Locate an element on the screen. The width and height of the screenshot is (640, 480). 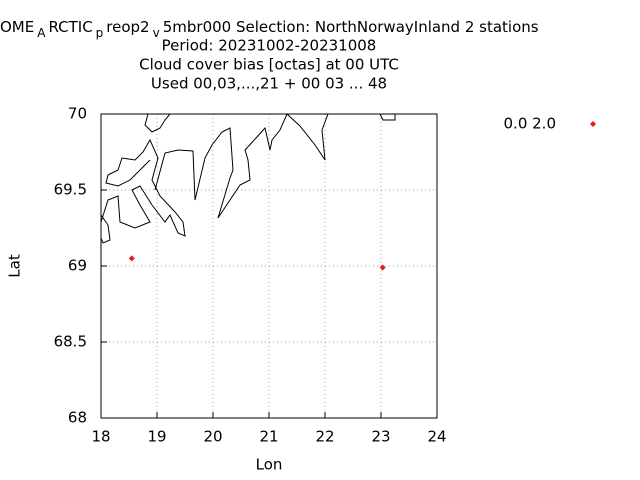
title-segment: OME is located at coordinates (17, 27).